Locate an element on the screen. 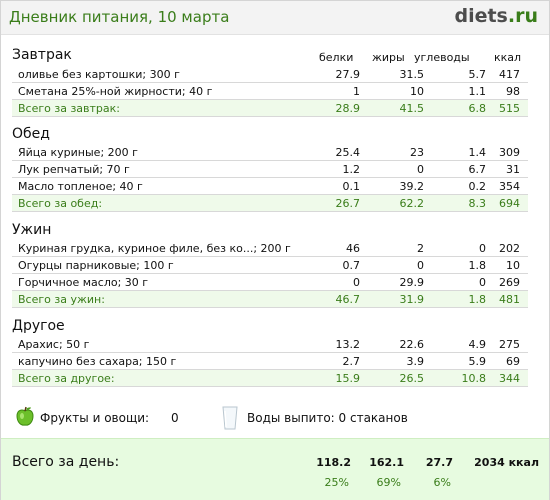 This screenshot has width=550, height=500. food-name: Горчичное масло; 30 г is located at coordinates (83, 282).